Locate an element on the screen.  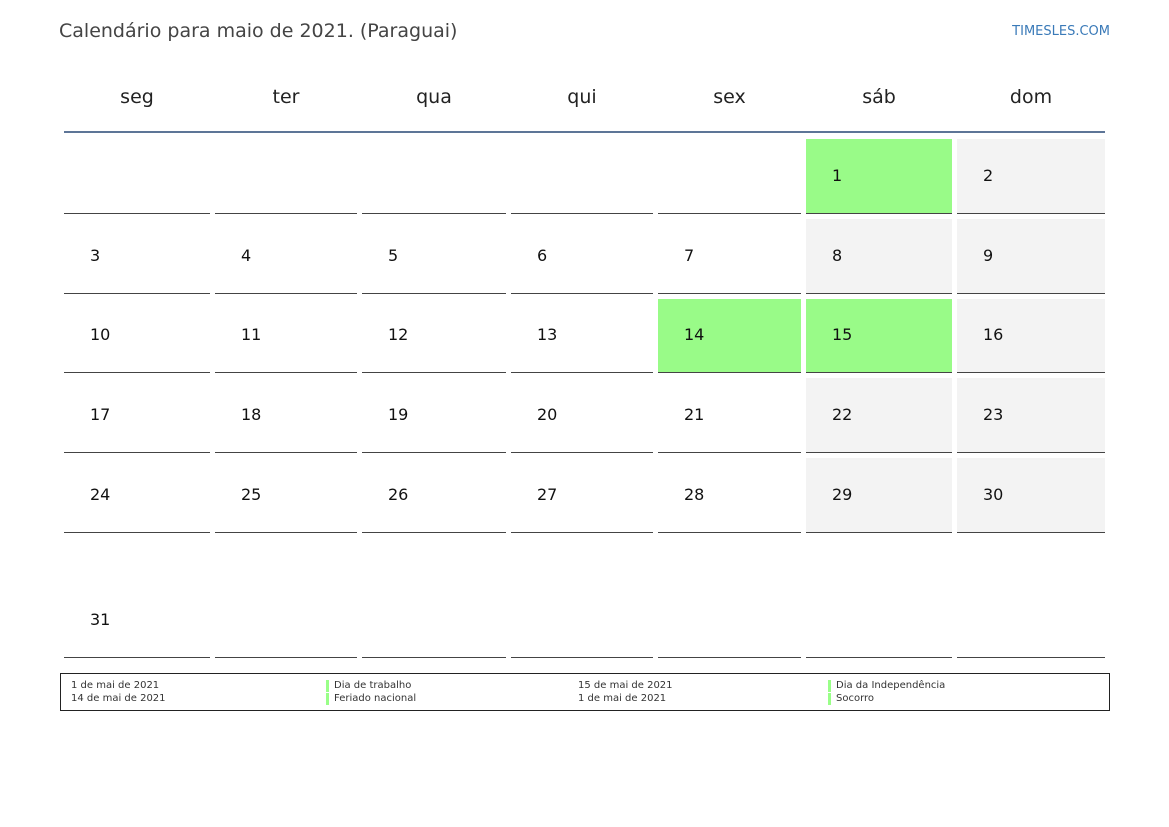
day-number: 18 is located at coordinates (251, 414).